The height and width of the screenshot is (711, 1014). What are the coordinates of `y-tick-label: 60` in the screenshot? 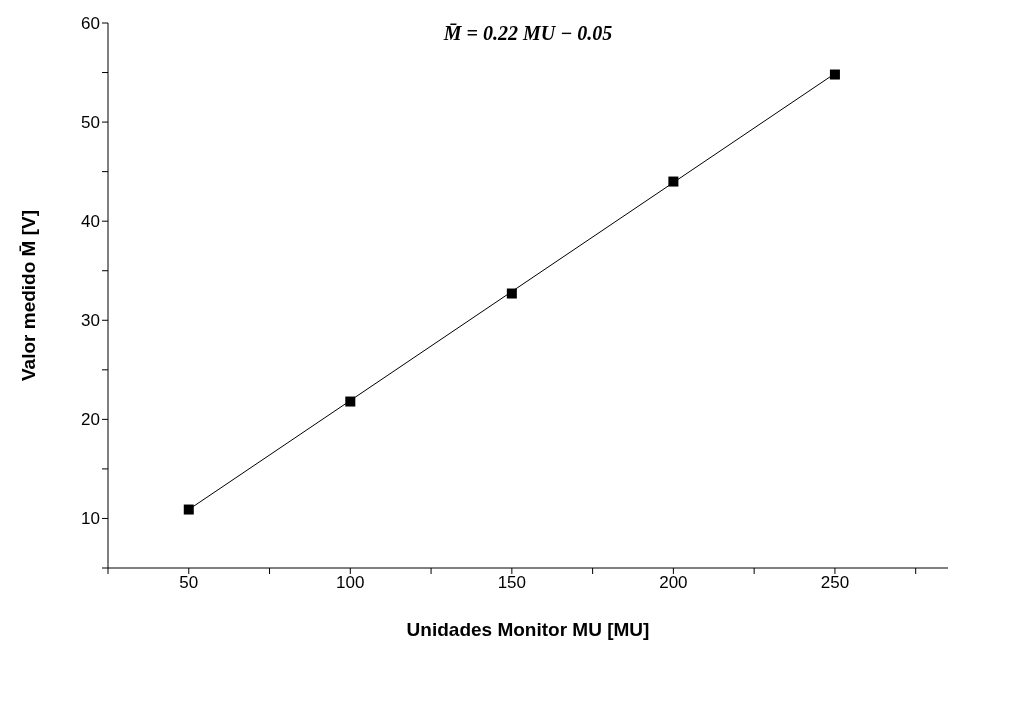 It's located at (90, 24).